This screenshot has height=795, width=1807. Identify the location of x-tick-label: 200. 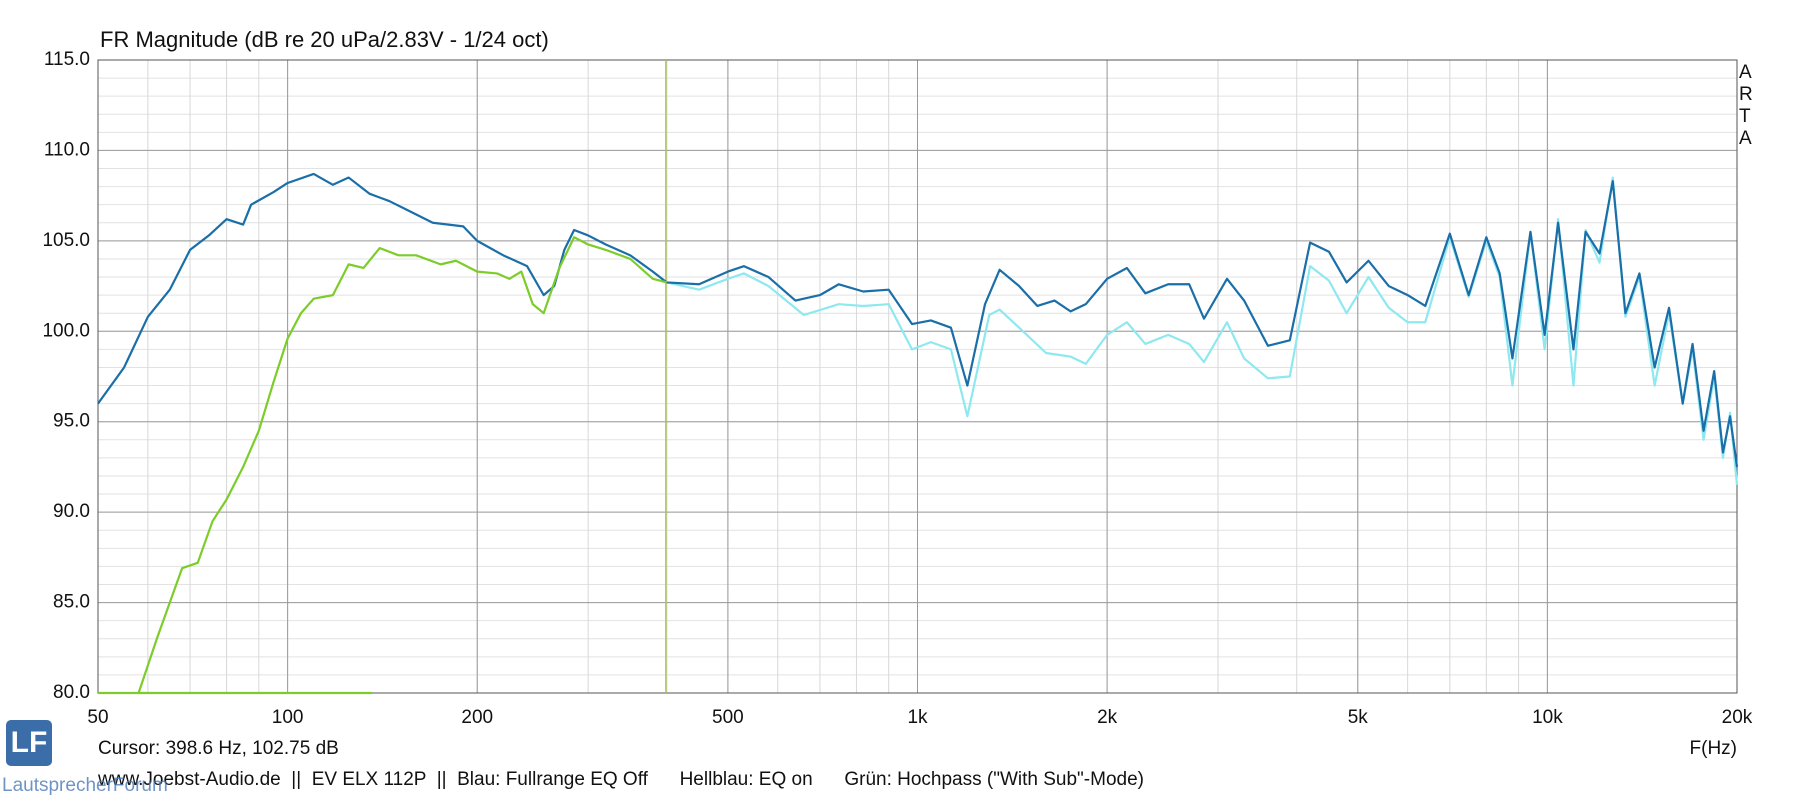
(477, 717).